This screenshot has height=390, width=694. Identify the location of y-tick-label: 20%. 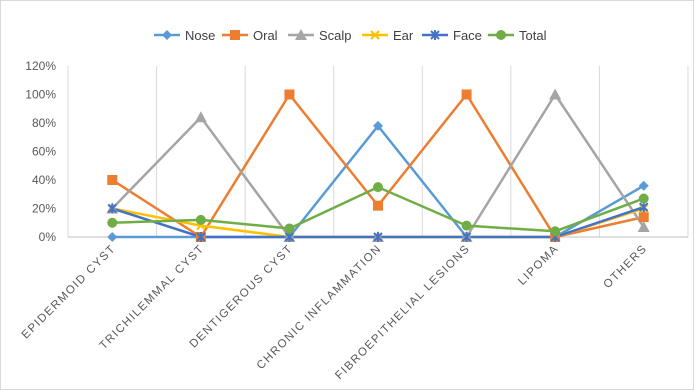
(44, 209).